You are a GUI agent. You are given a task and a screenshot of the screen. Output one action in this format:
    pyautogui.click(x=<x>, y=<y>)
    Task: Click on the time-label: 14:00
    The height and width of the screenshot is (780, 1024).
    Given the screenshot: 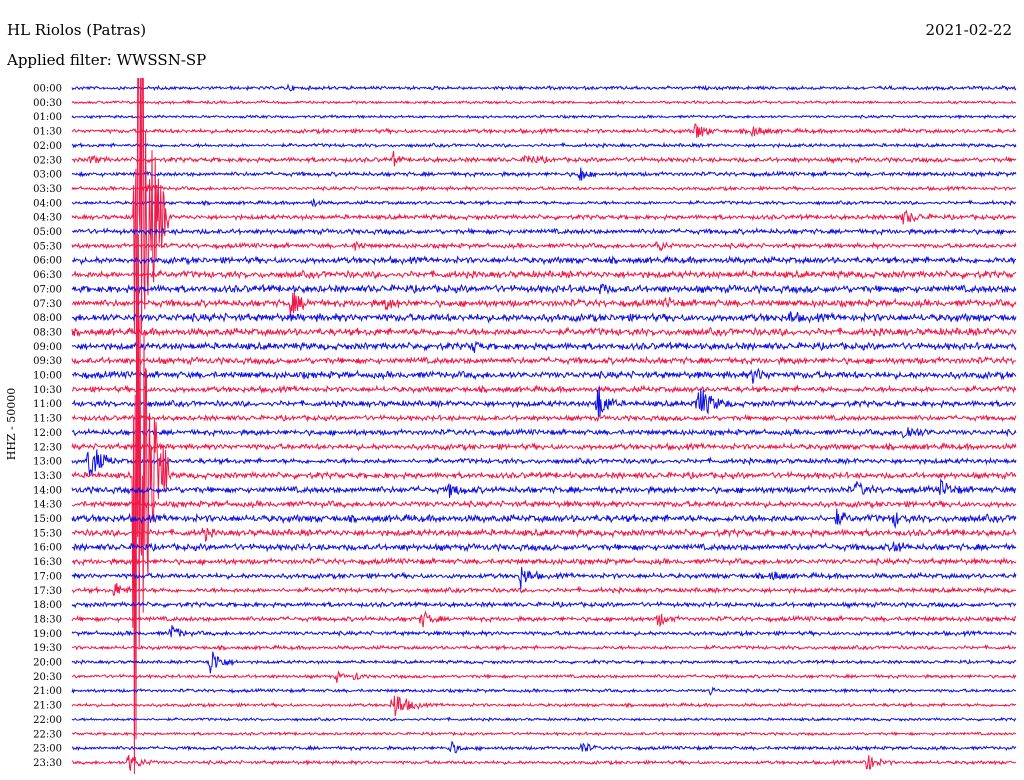 What is the action you would take?
    pyautogui.click(x=47, y=490)
    